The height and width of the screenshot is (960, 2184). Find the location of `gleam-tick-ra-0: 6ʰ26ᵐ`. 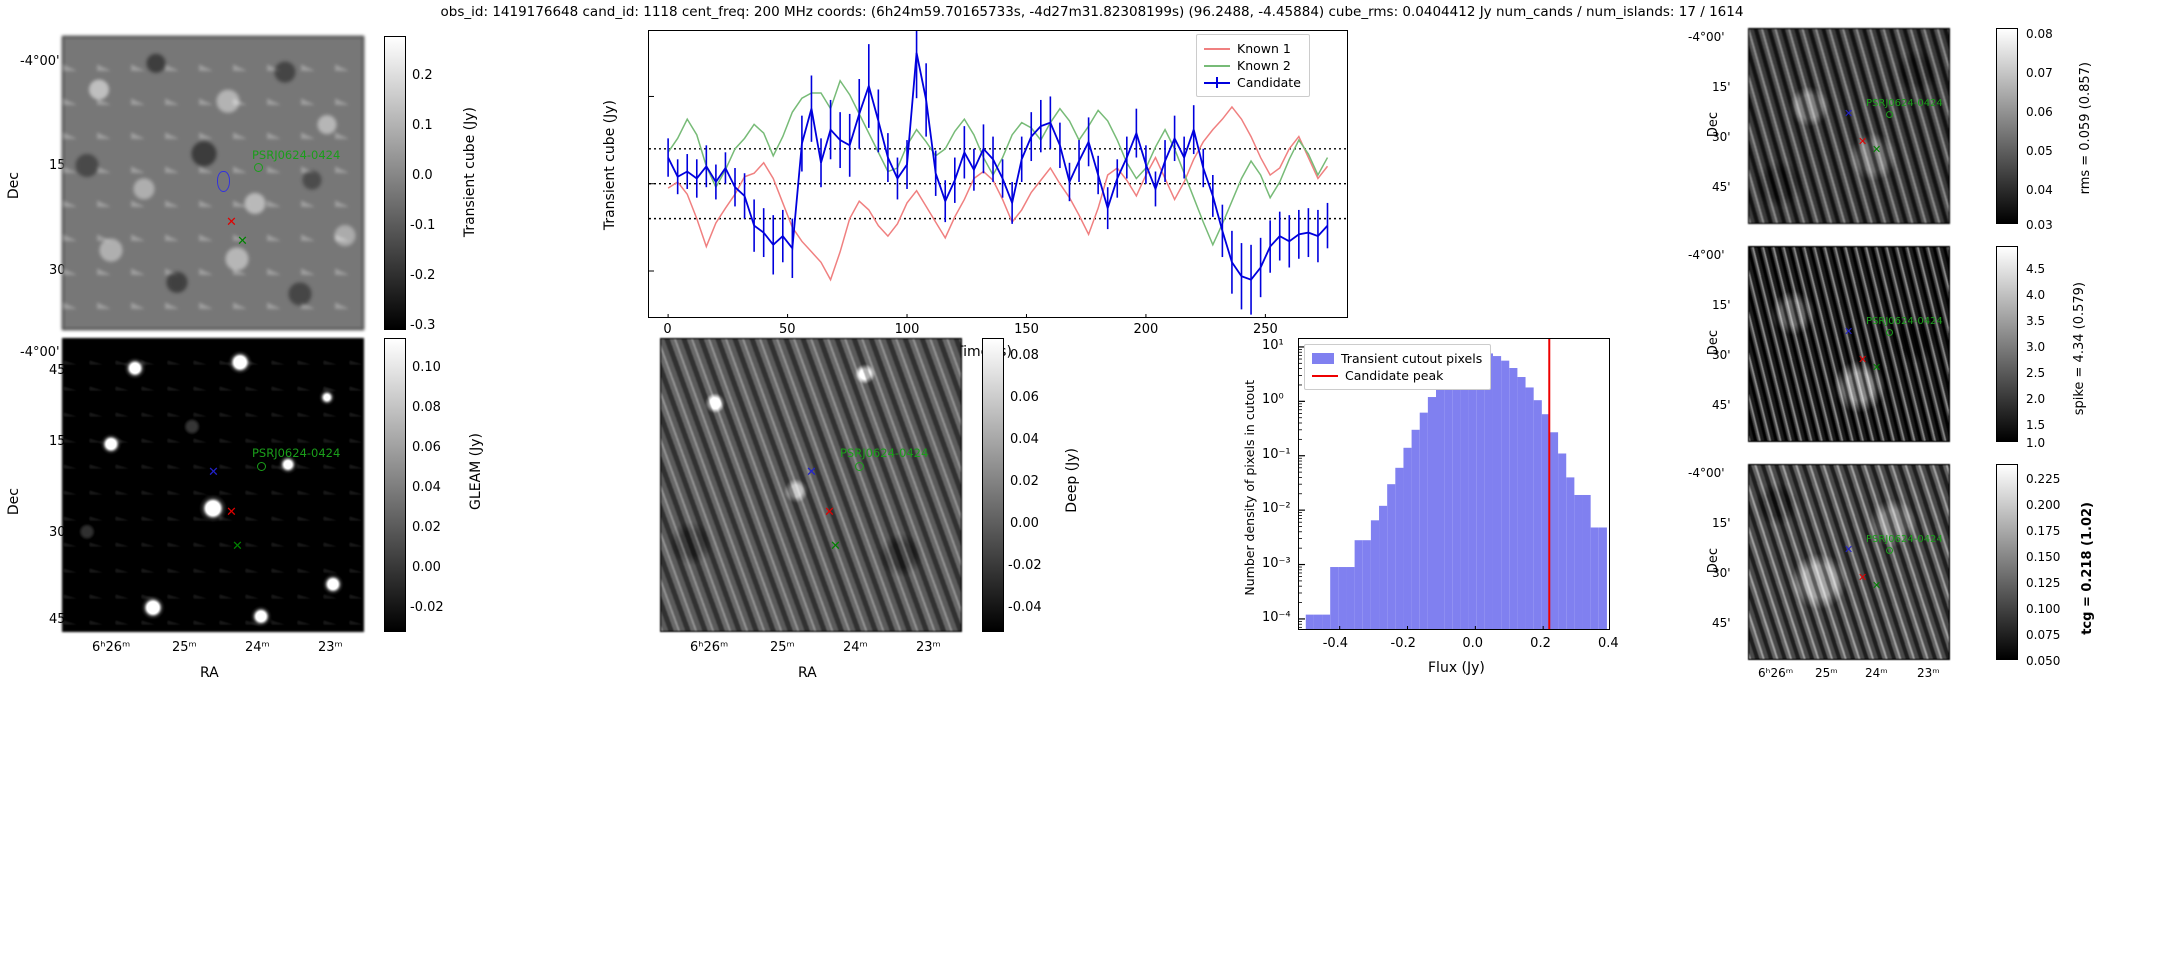

gleam-tick-ra-0: 6ʰ26ᵐ is located at coordinates (111, 647).